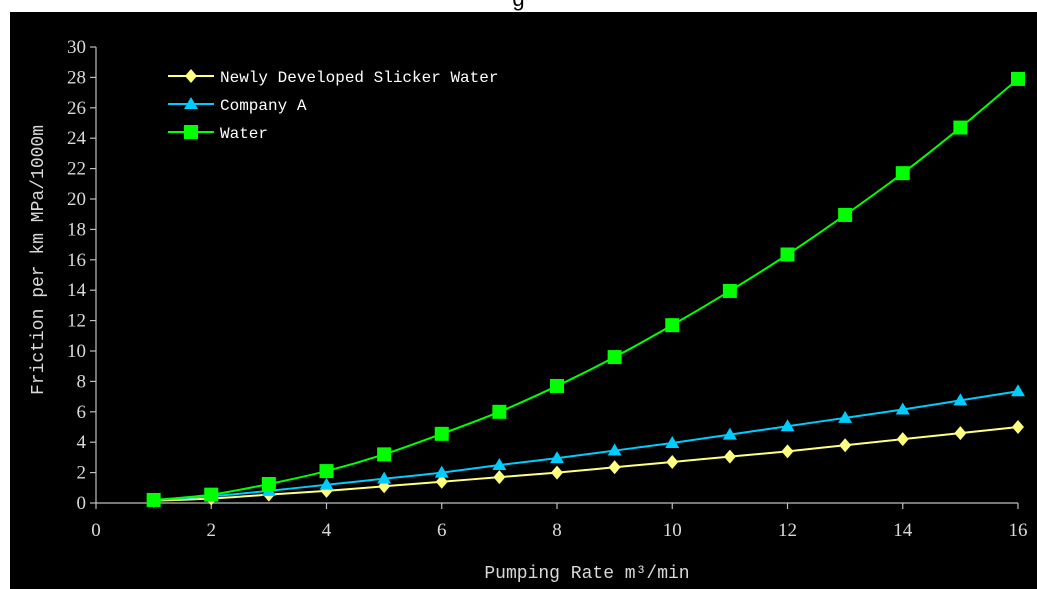 The height and width of the screenshot is (589, 1037). Describe the element at coordinates (557, 530) in the screenshot. I see `x-tick-label: 8` at that location.